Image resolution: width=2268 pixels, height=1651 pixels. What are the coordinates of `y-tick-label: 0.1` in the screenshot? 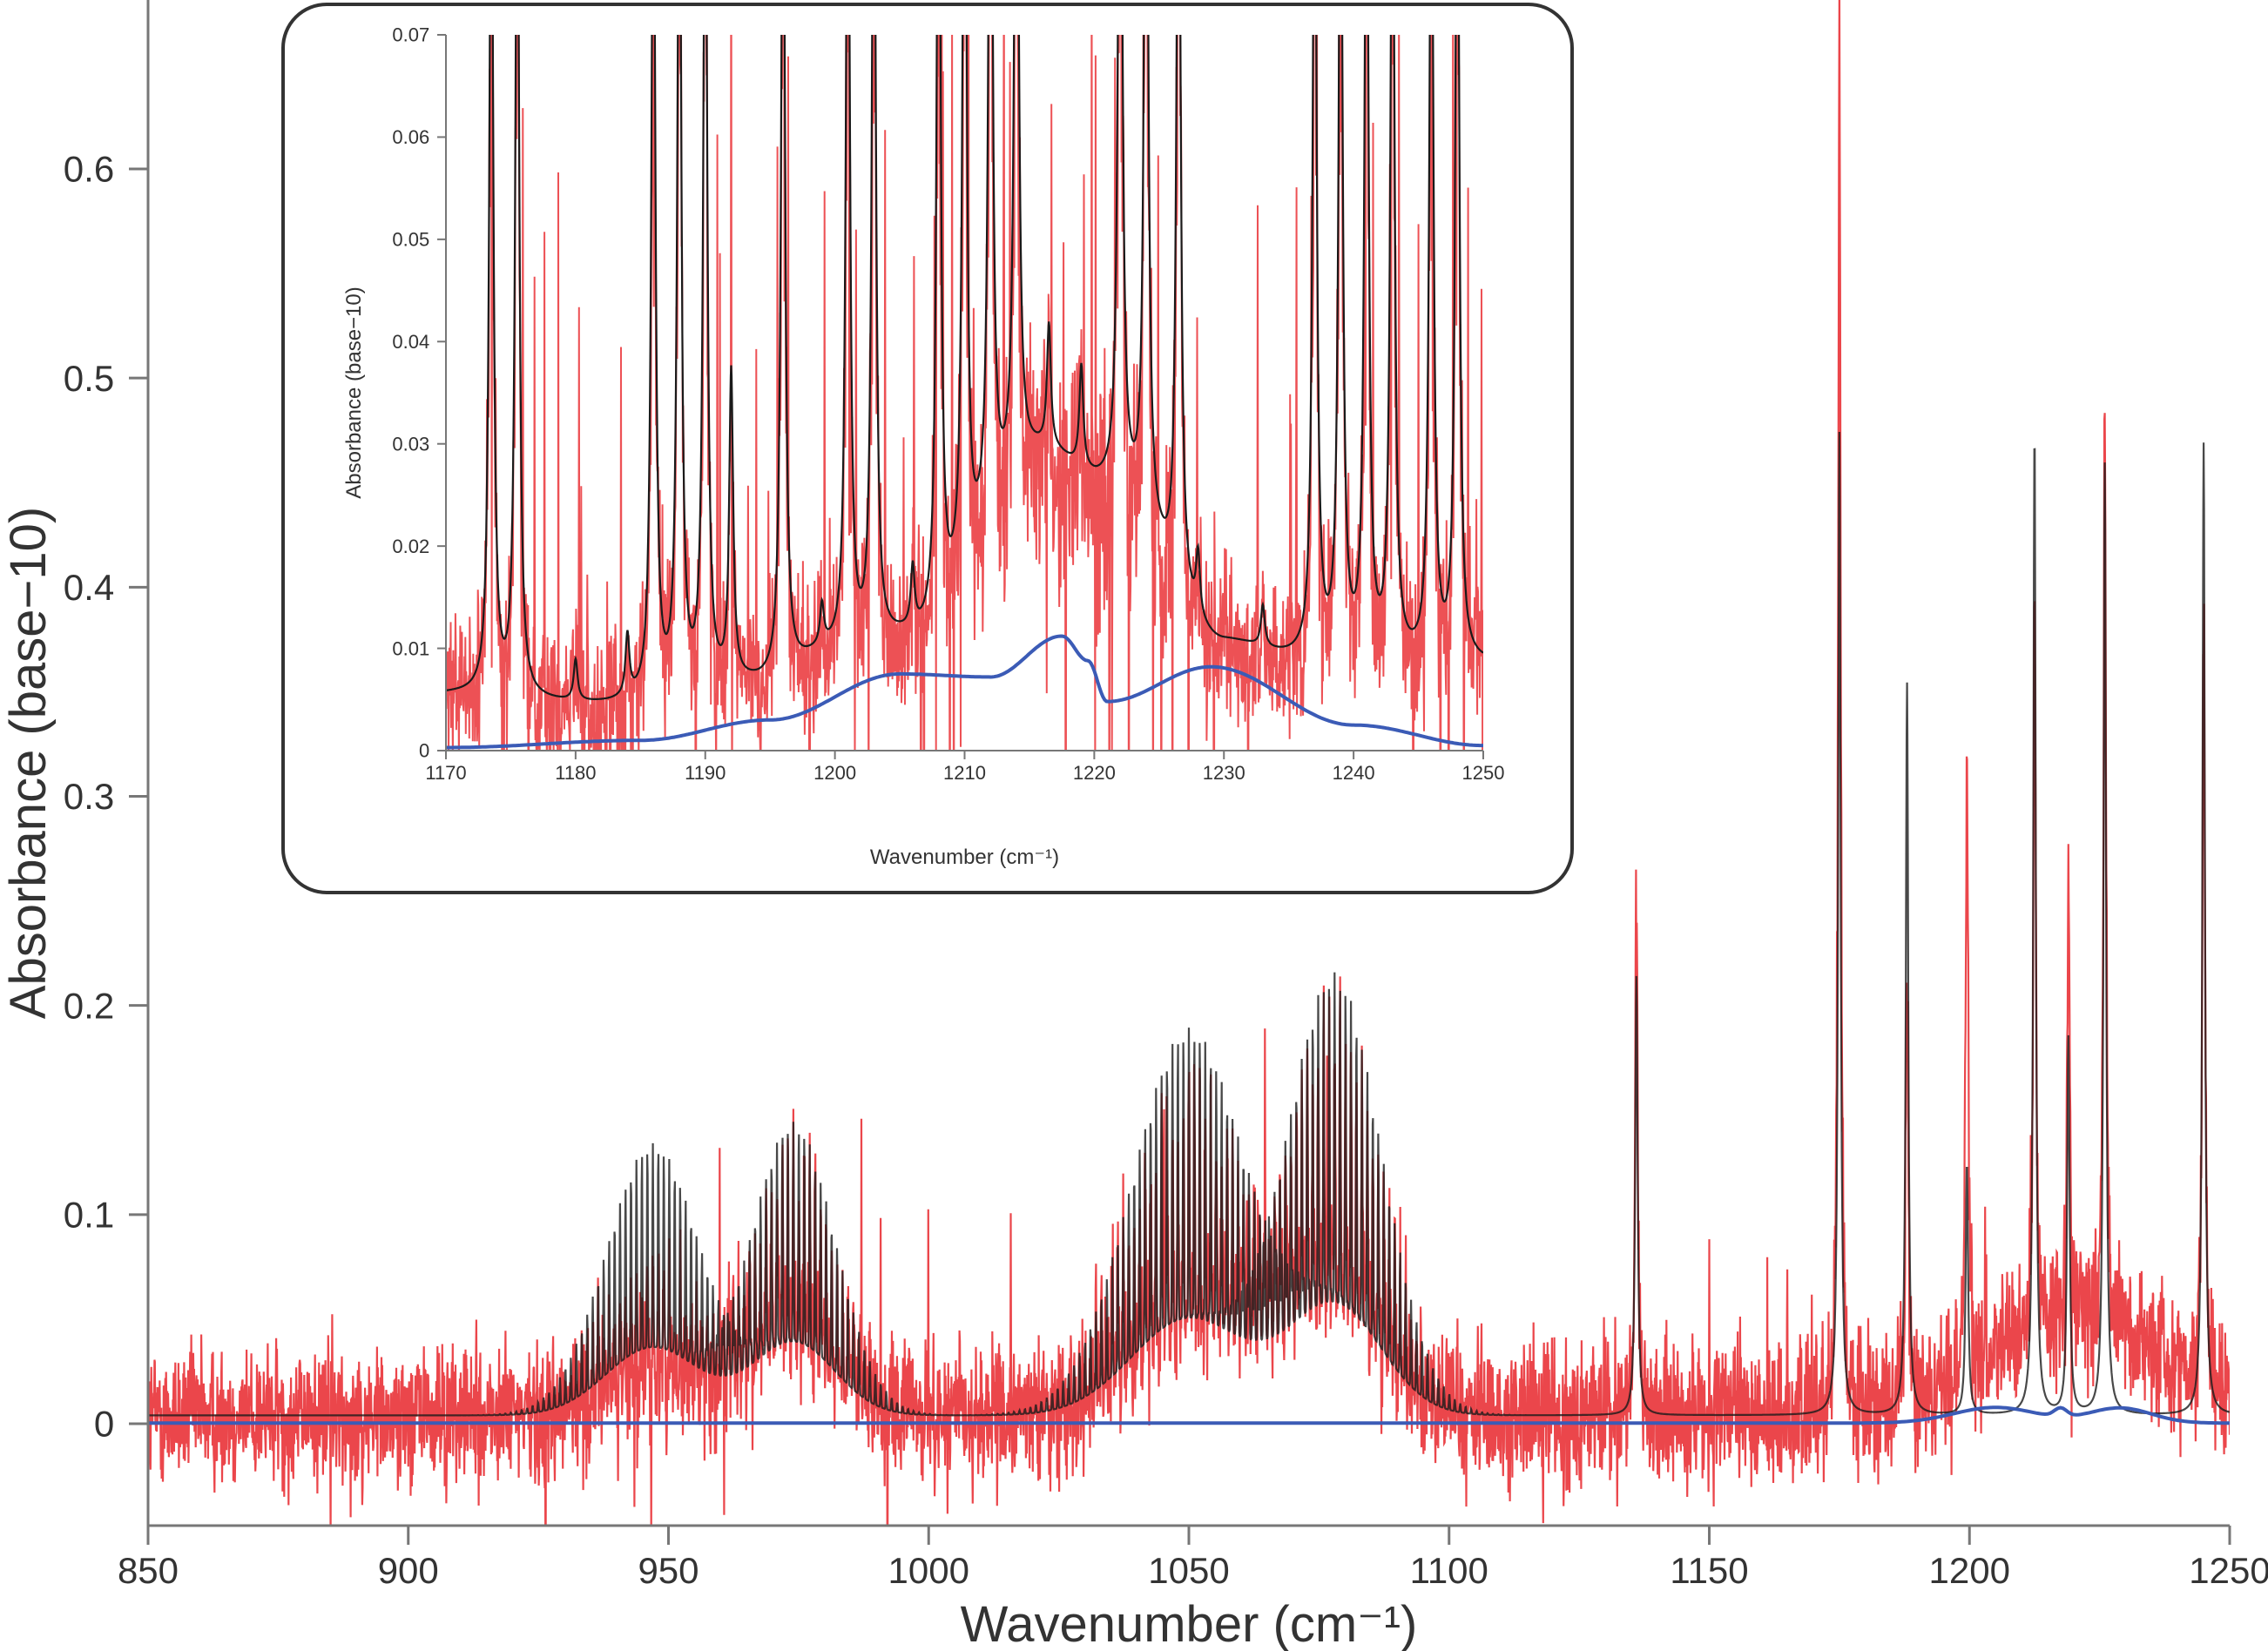 It's located at (89, 1215).